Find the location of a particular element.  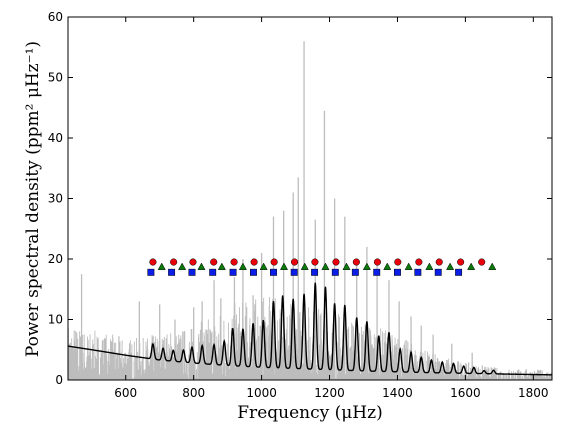

x-tick-label: 1400 is located at coordinates (397, 393).